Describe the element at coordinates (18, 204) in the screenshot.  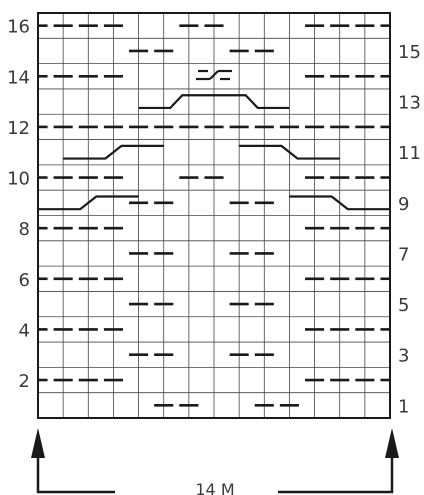
I see `left-row-numbers: 2 4 6 8 10 12 14 16` at that location.